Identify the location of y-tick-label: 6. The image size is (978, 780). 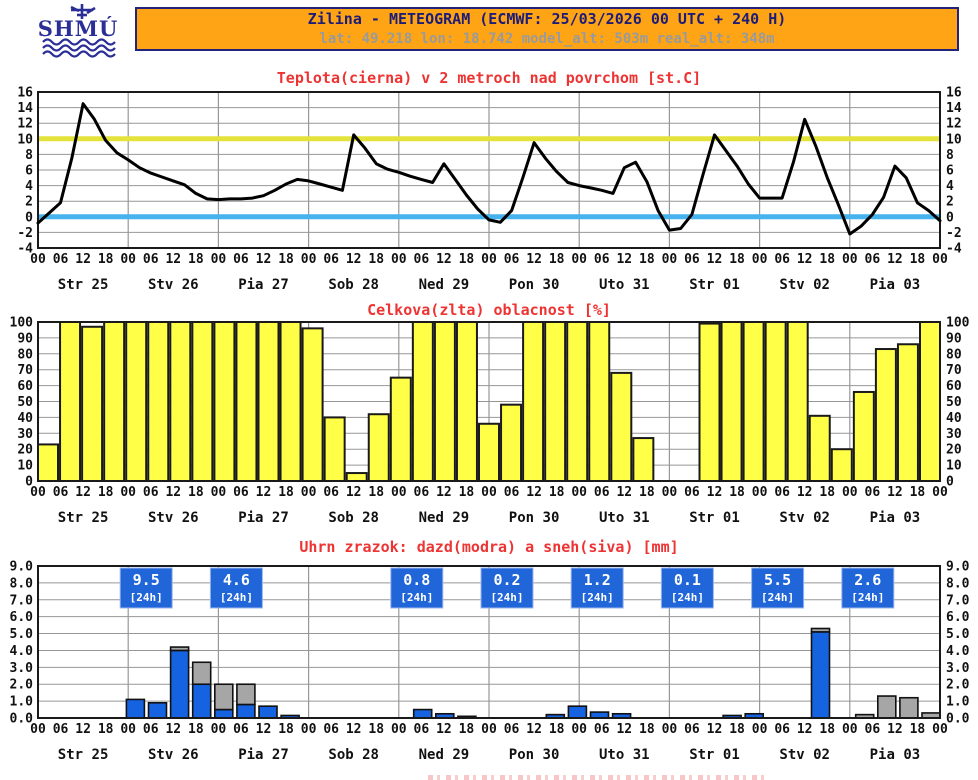
(29, 171).